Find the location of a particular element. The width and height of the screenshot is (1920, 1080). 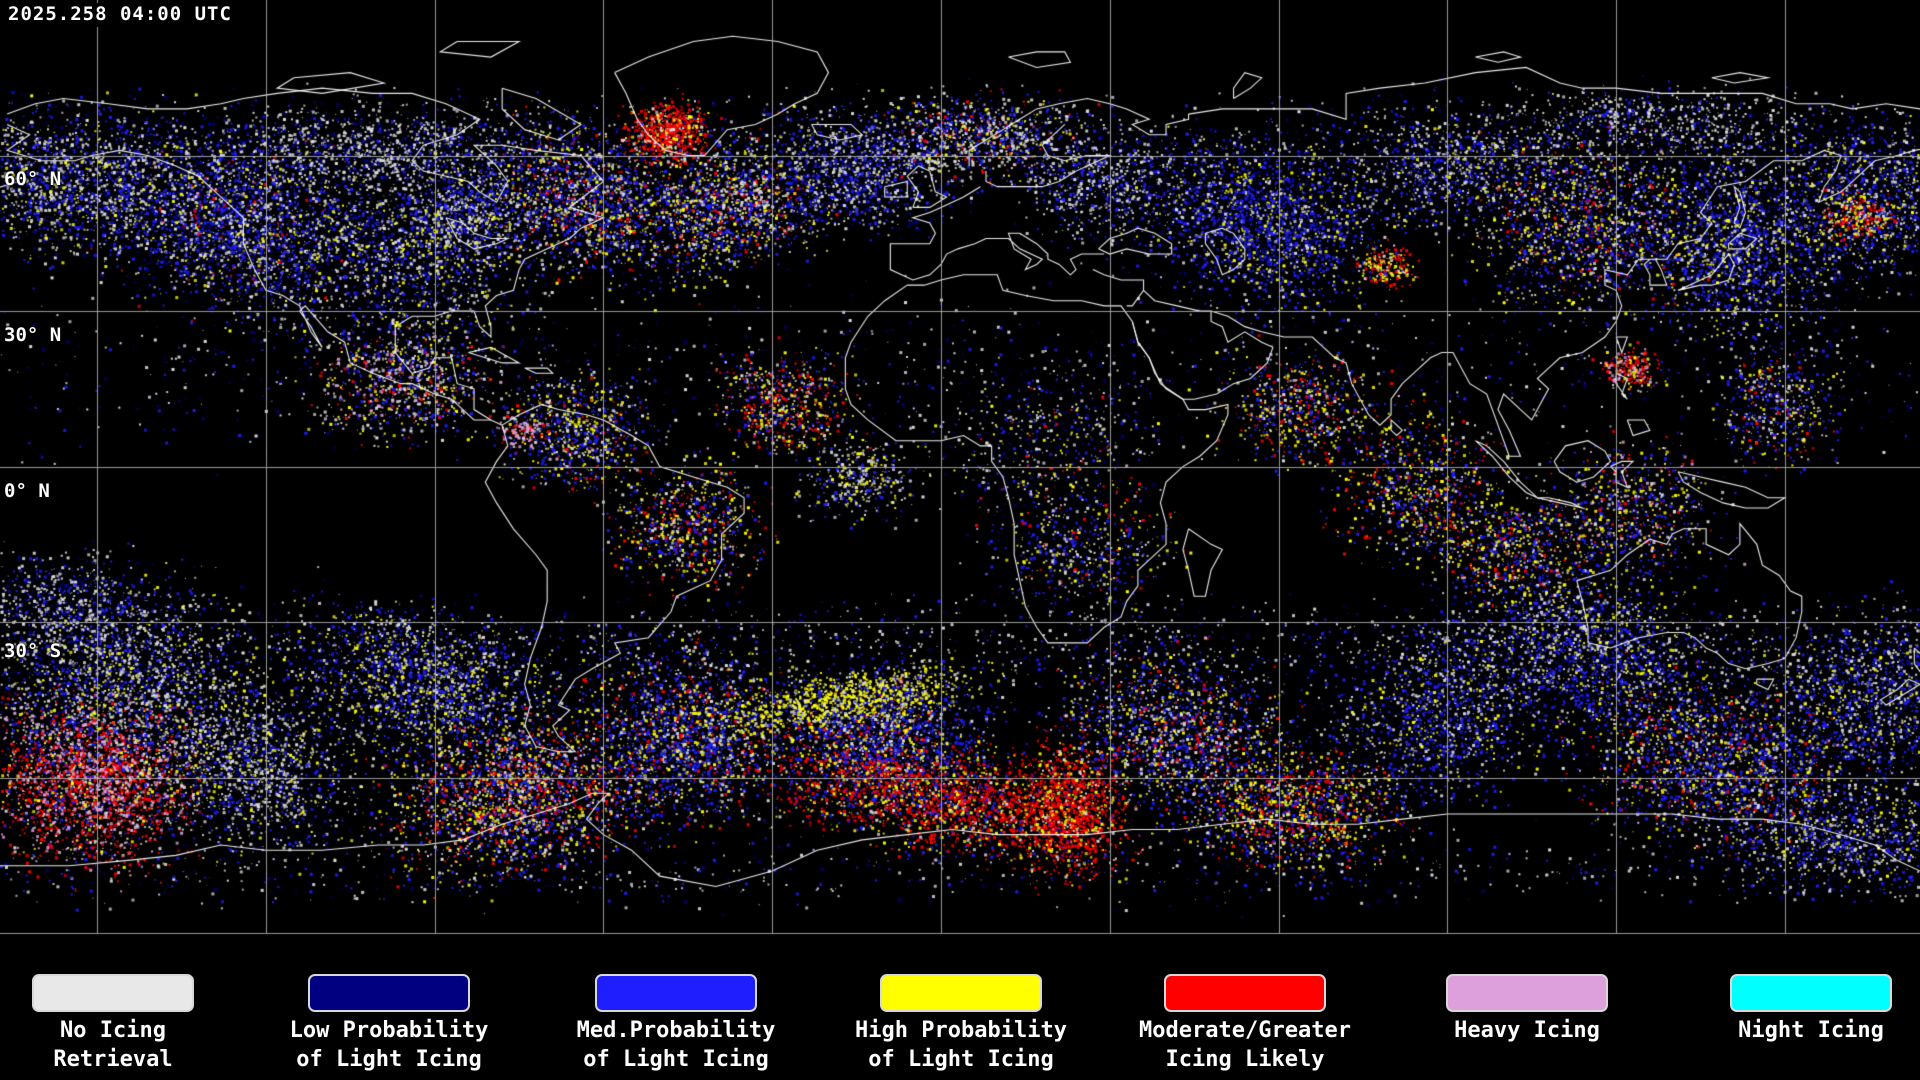

lat-label-30n: 30° N is located at coordinates (33, 335).